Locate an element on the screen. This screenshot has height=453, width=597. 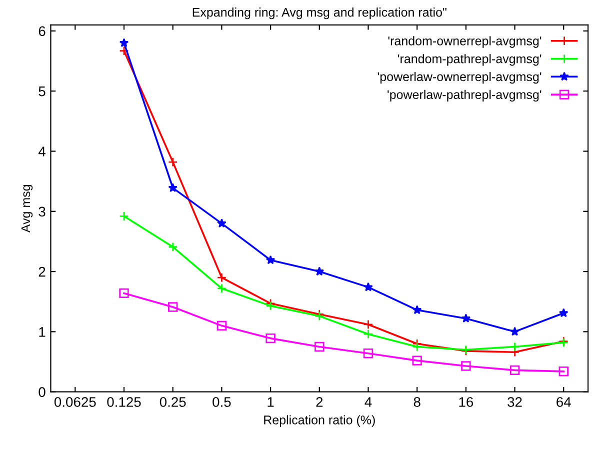
x-tick-label: 32 is located at coordinates (515, 402).